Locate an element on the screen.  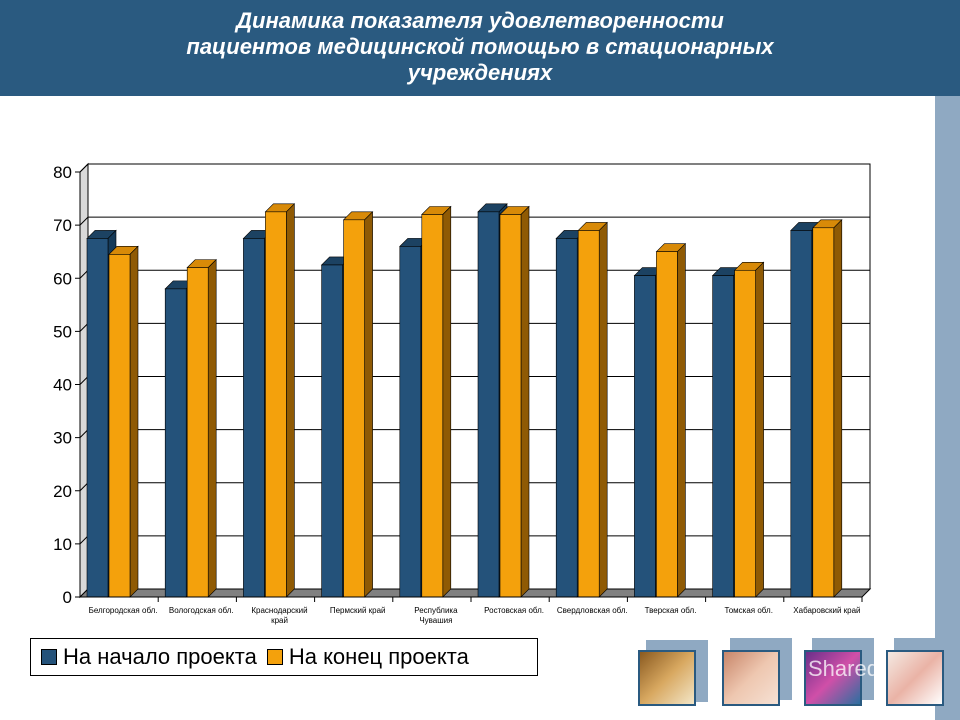
chart-legend: На начало проекта На конец проекта is located at coordinates (284, 657).